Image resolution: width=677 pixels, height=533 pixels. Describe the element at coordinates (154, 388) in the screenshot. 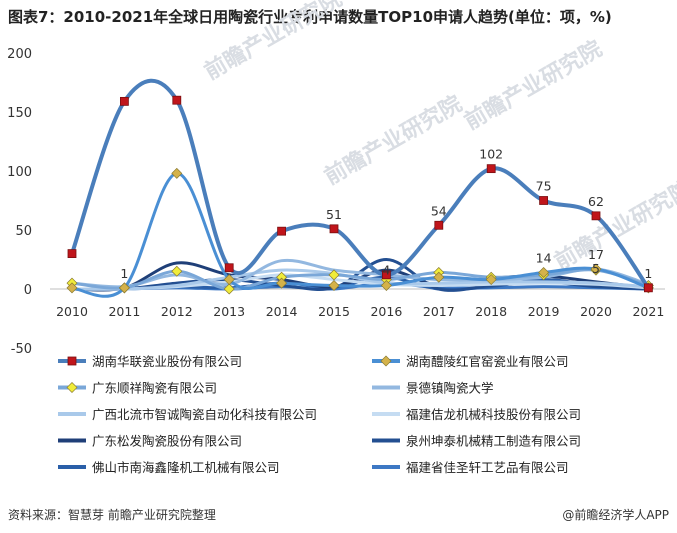

I see `legend-label-3: 广东顺祥陶瓷有限公司` at that location.